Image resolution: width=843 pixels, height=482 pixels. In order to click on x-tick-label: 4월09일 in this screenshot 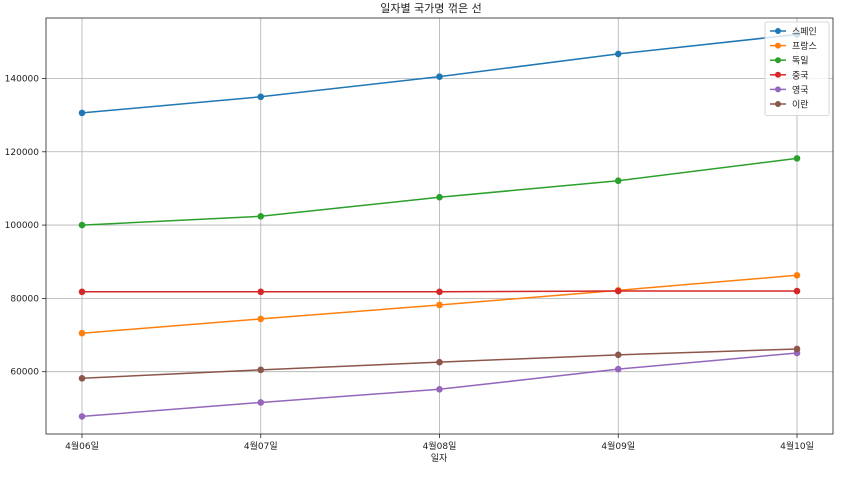, I will do `click(618, 446)`.